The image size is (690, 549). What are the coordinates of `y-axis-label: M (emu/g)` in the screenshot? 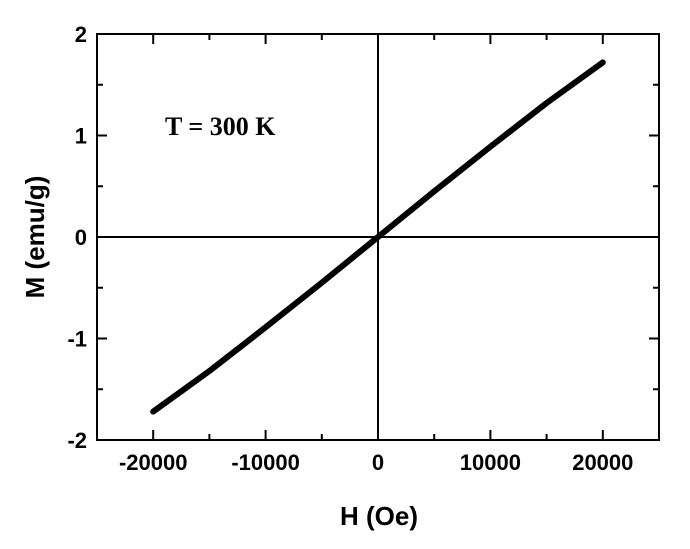 It's located at (35, 237).